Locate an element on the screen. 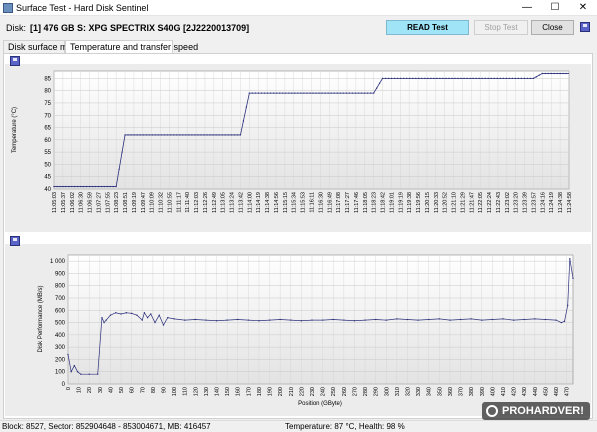 This screenshot has width=597, height=432. temperature-x-tick-label: 11:17:08 is located at coordinates (339, 202).